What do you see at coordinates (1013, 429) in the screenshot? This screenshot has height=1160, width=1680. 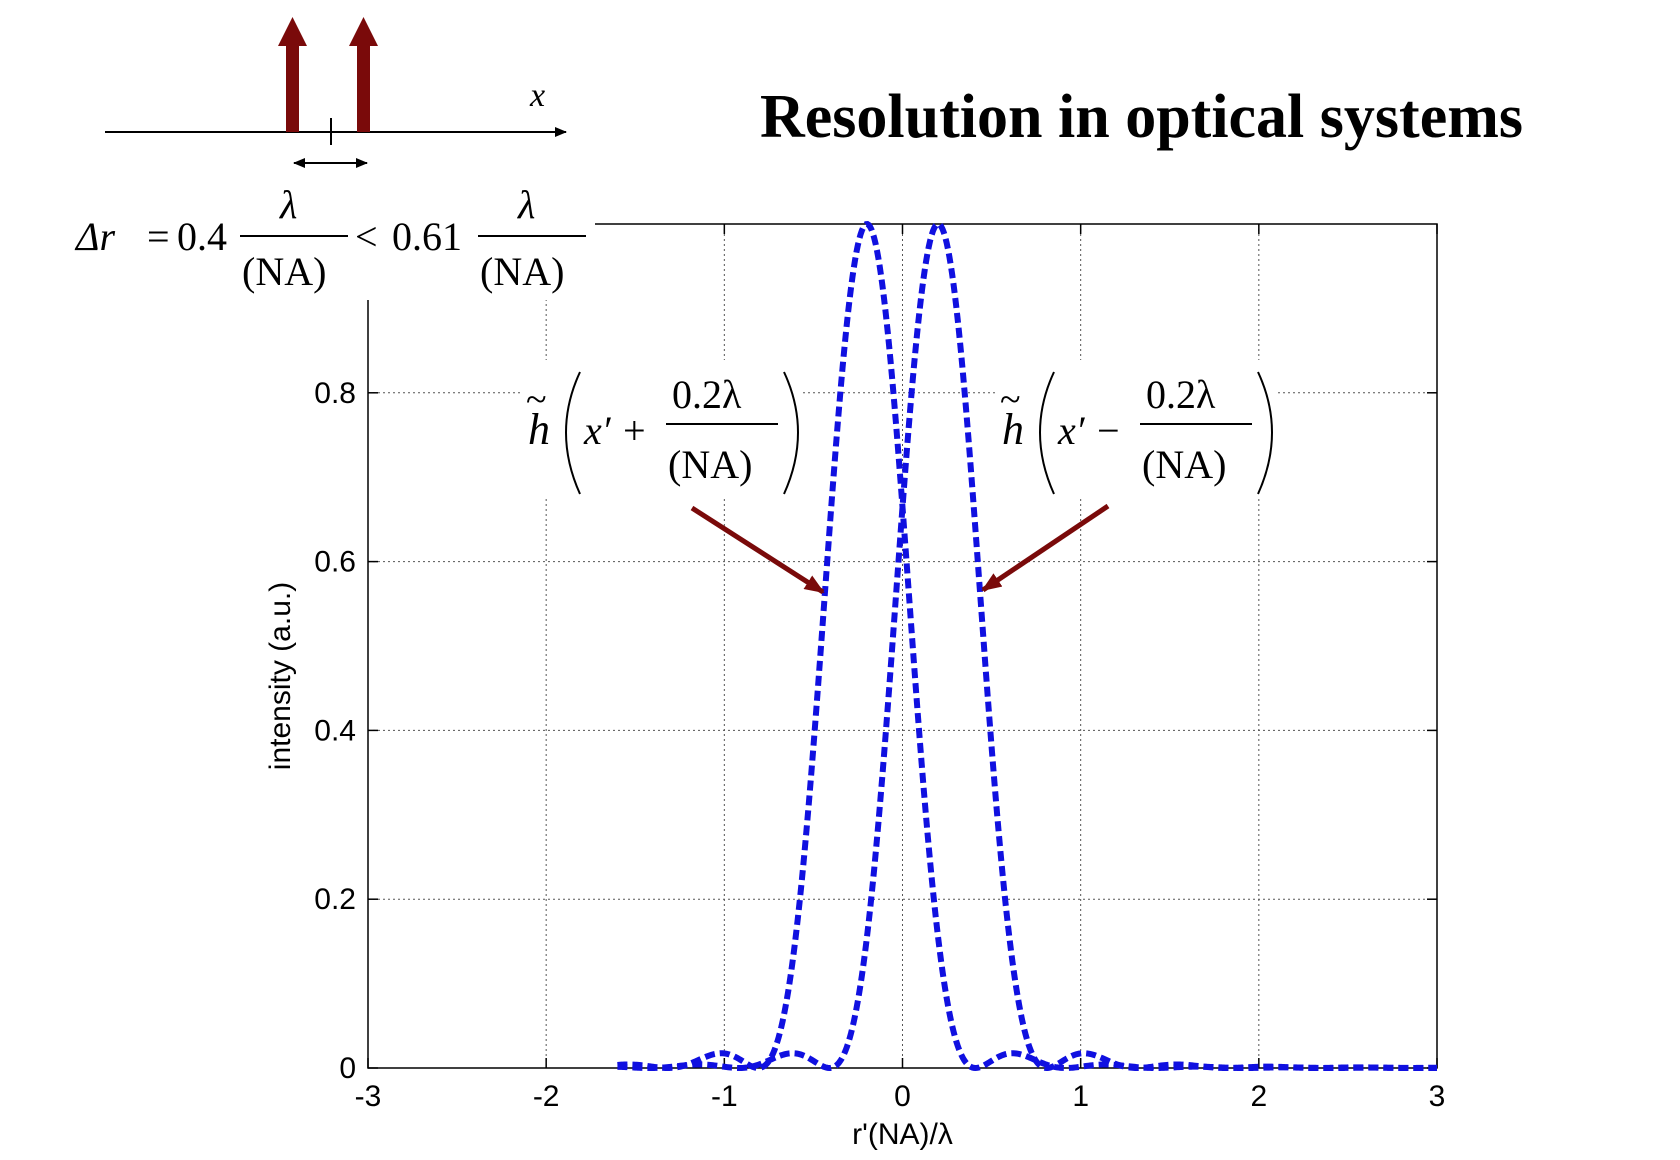 I see `annotation-right-func: h` at bounding box center [1013, 429].